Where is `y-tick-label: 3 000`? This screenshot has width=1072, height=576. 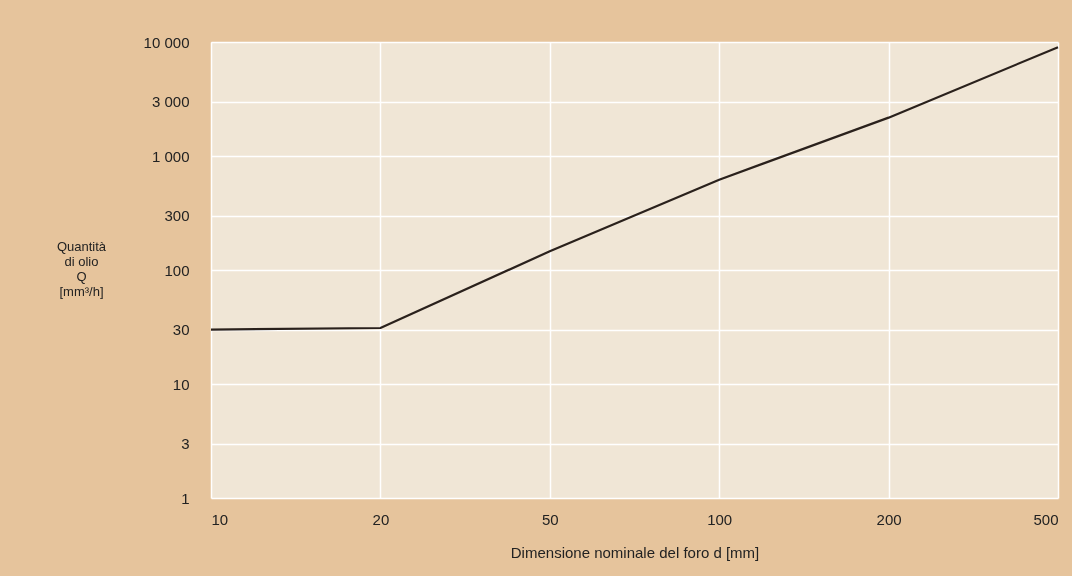
y-tick-label: 3 000 is located at coordinates (170, 102).